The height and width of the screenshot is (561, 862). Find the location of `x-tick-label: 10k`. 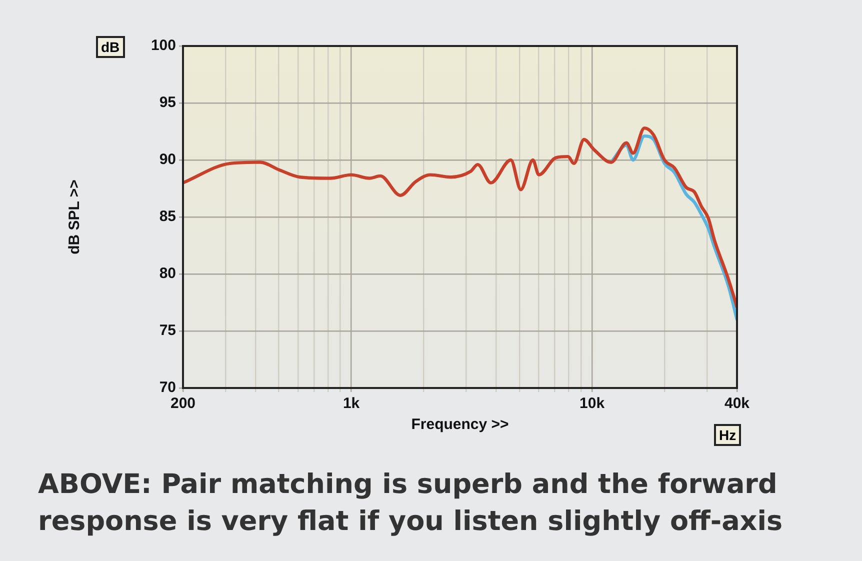

x-tick-label: 10k is located at coordinates (593, 403).